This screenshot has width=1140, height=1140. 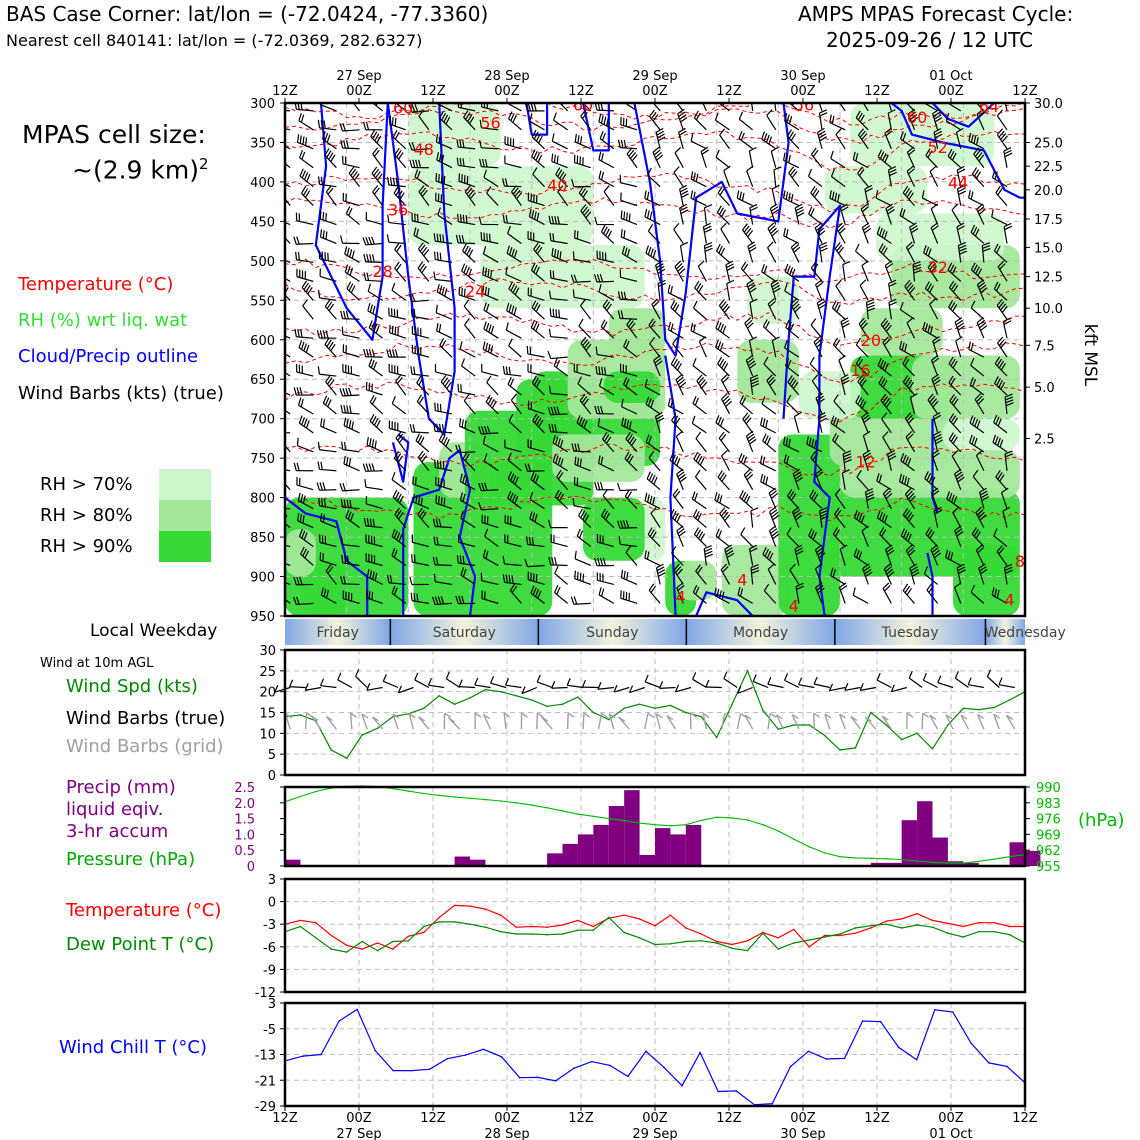 What do you see at coordinates (490, 123) in the screenshot?
I see `contour-label: 56` at bounding box center [490, 123].